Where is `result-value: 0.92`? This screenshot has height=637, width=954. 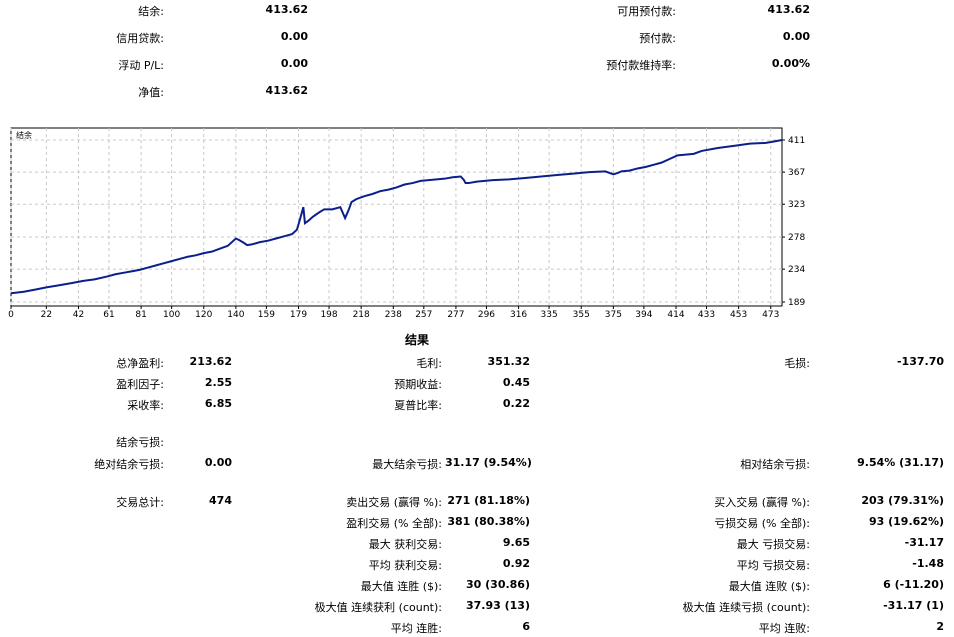 result-value: 0.92 is located at coordinates (516, 563).